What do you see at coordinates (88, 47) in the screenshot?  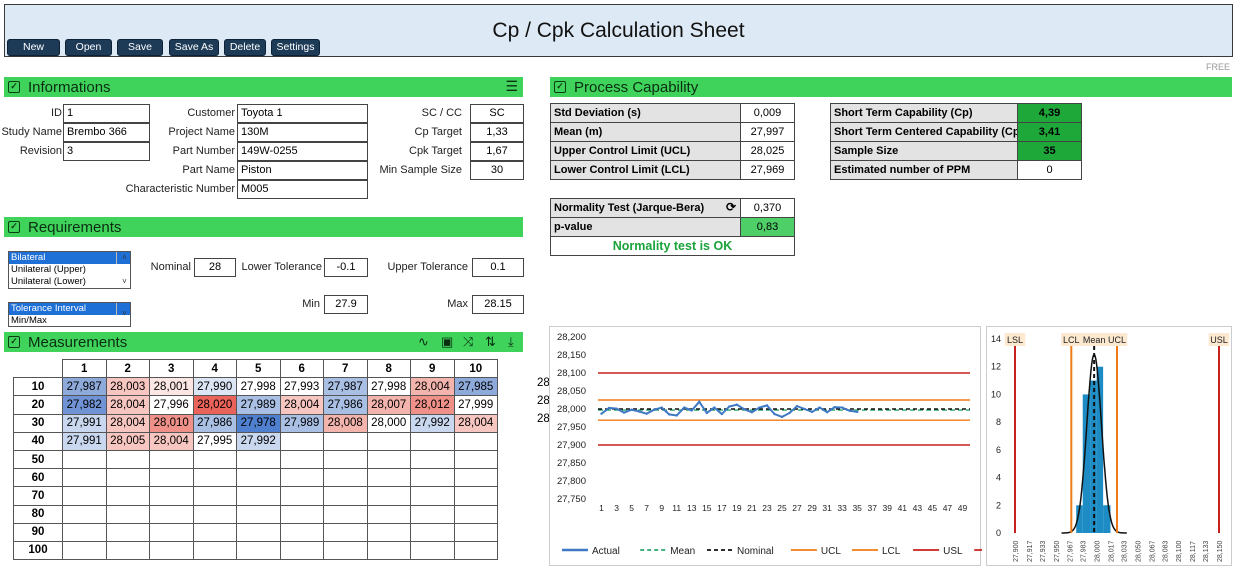 I see `open-button: Open` at bounding box center [88, 47].